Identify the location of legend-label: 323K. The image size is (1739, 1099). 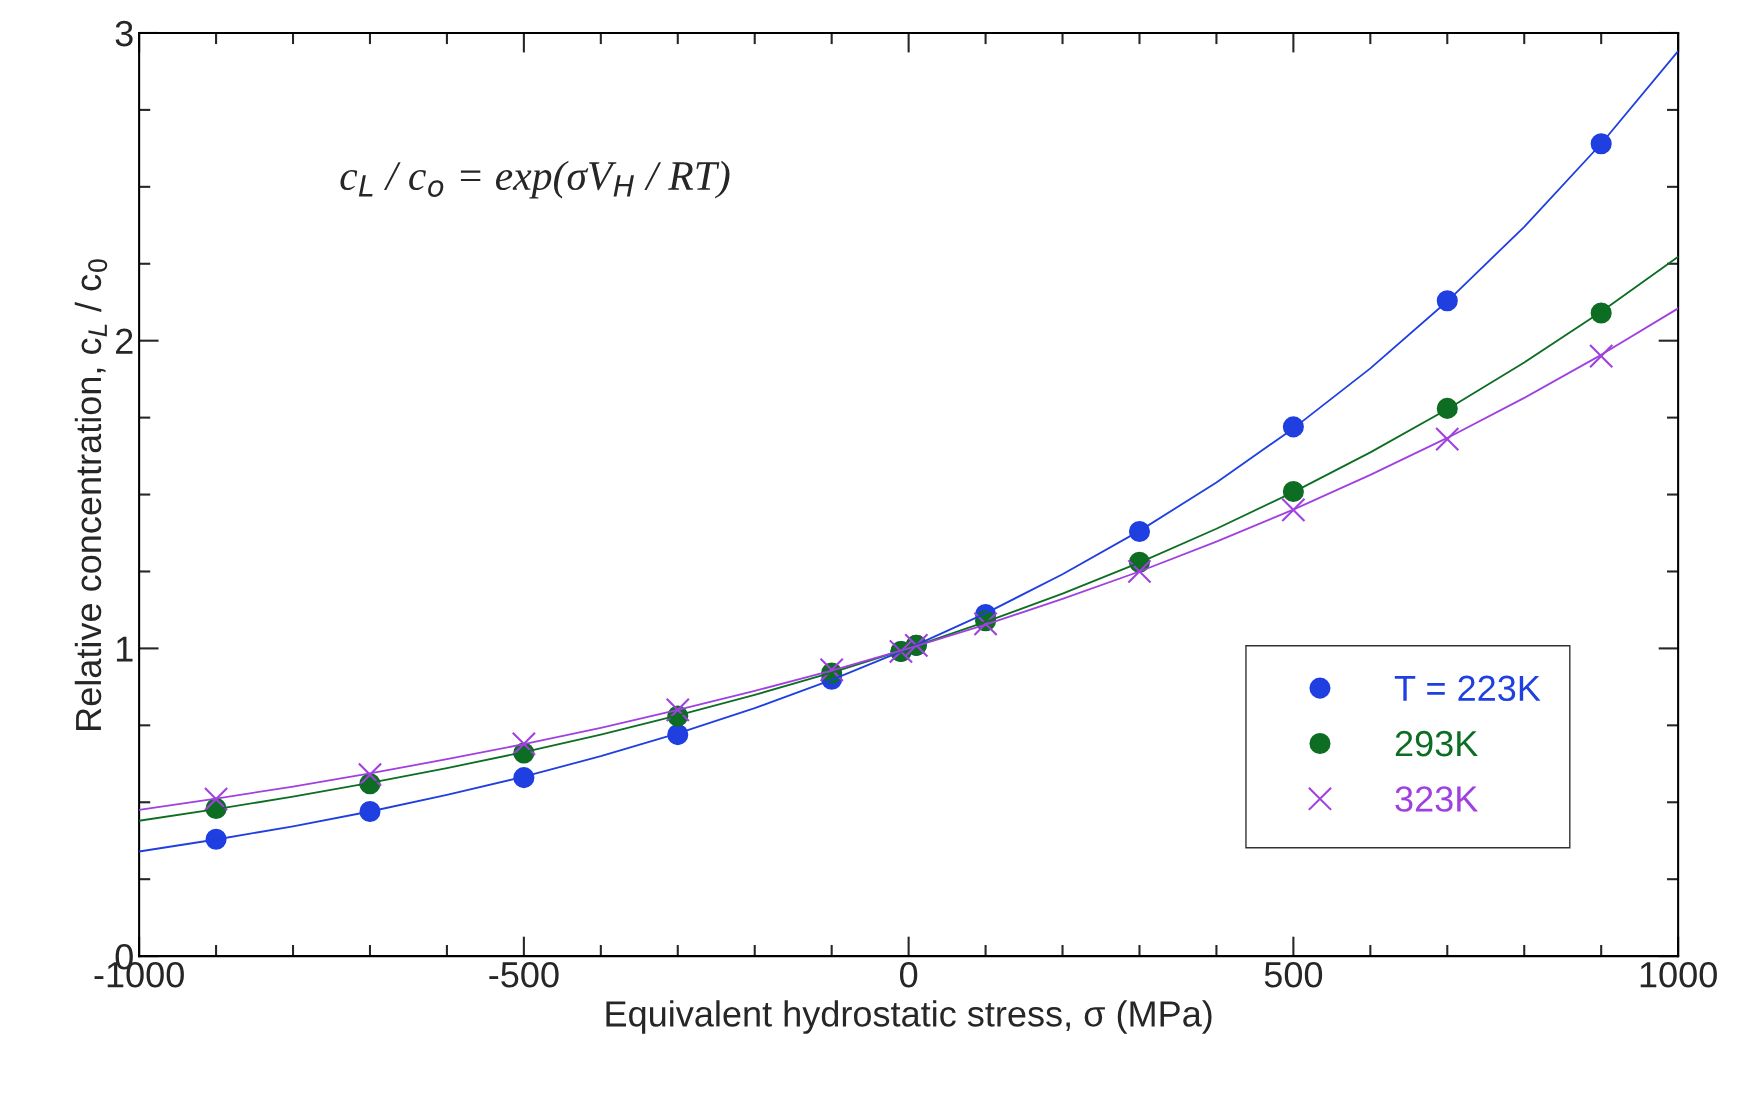
(1436, 799).